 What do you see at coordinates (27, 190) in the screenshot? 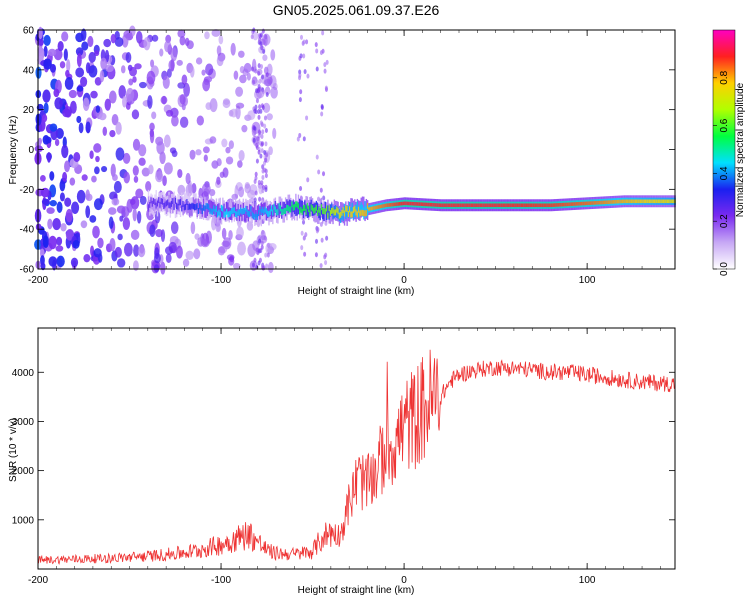
I see `y-tick-label: -20` at bounding box center [27, 190].